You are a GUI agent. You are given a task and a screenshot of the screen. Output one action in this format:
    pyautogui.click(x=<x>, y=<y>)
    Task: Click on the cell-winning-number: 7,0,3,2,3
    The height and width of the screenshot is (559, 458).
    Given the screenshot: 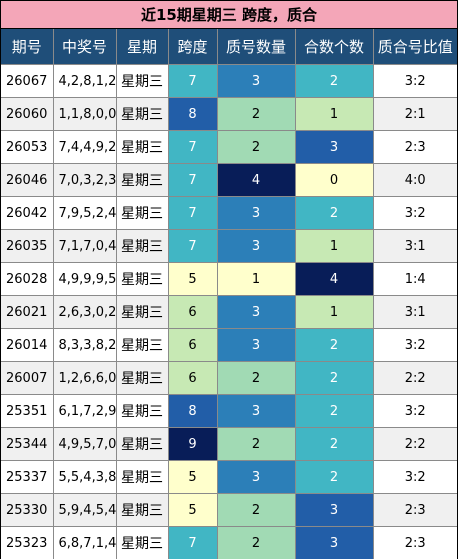 What is the action you would take?
    pyautogui.click(x=84, y=180)
    